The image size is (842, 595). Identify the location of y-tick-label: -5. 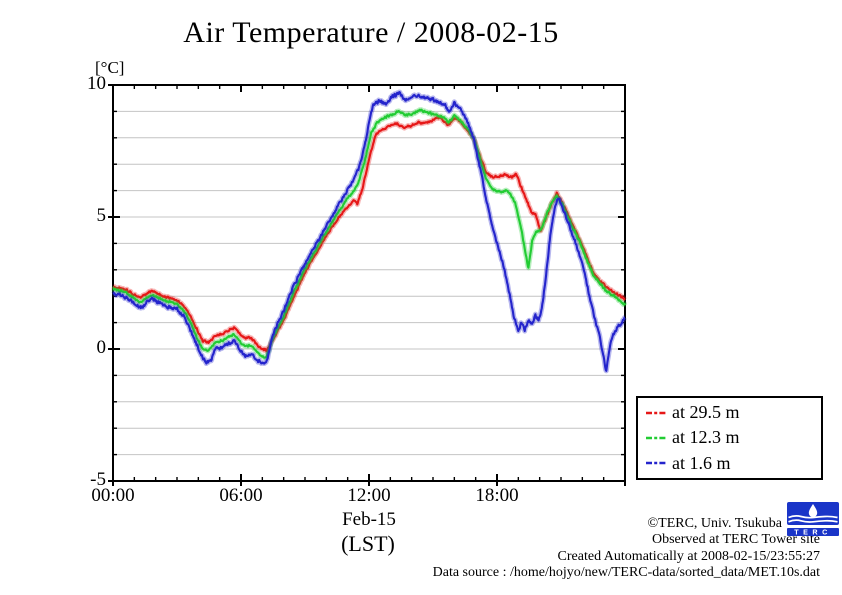
(98, 479).